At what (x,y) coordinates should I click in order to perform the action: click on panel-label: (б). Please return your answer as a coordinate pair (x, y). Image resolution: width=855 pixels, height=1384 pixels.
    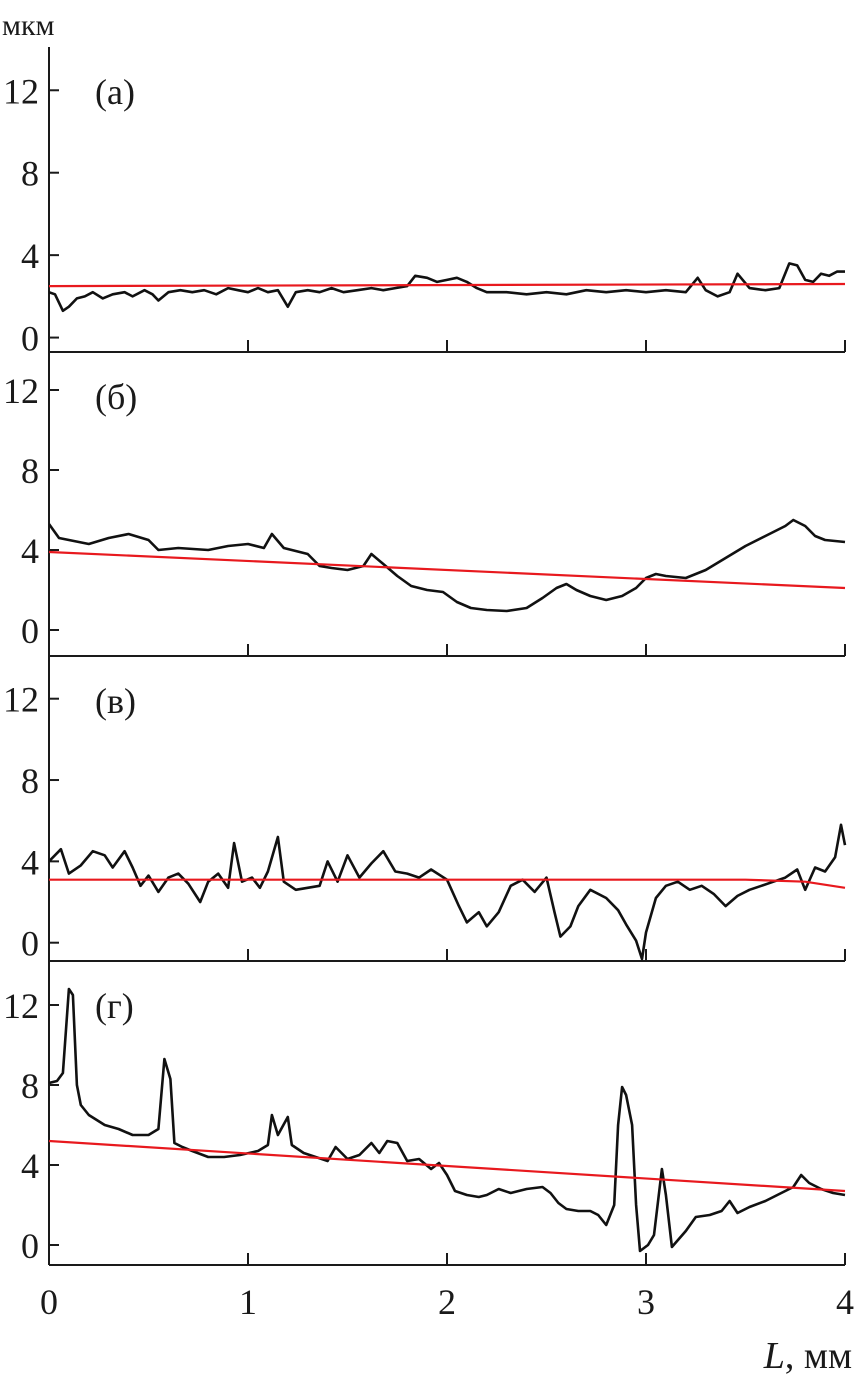
    Looking at the image, I should click on (116, 397).